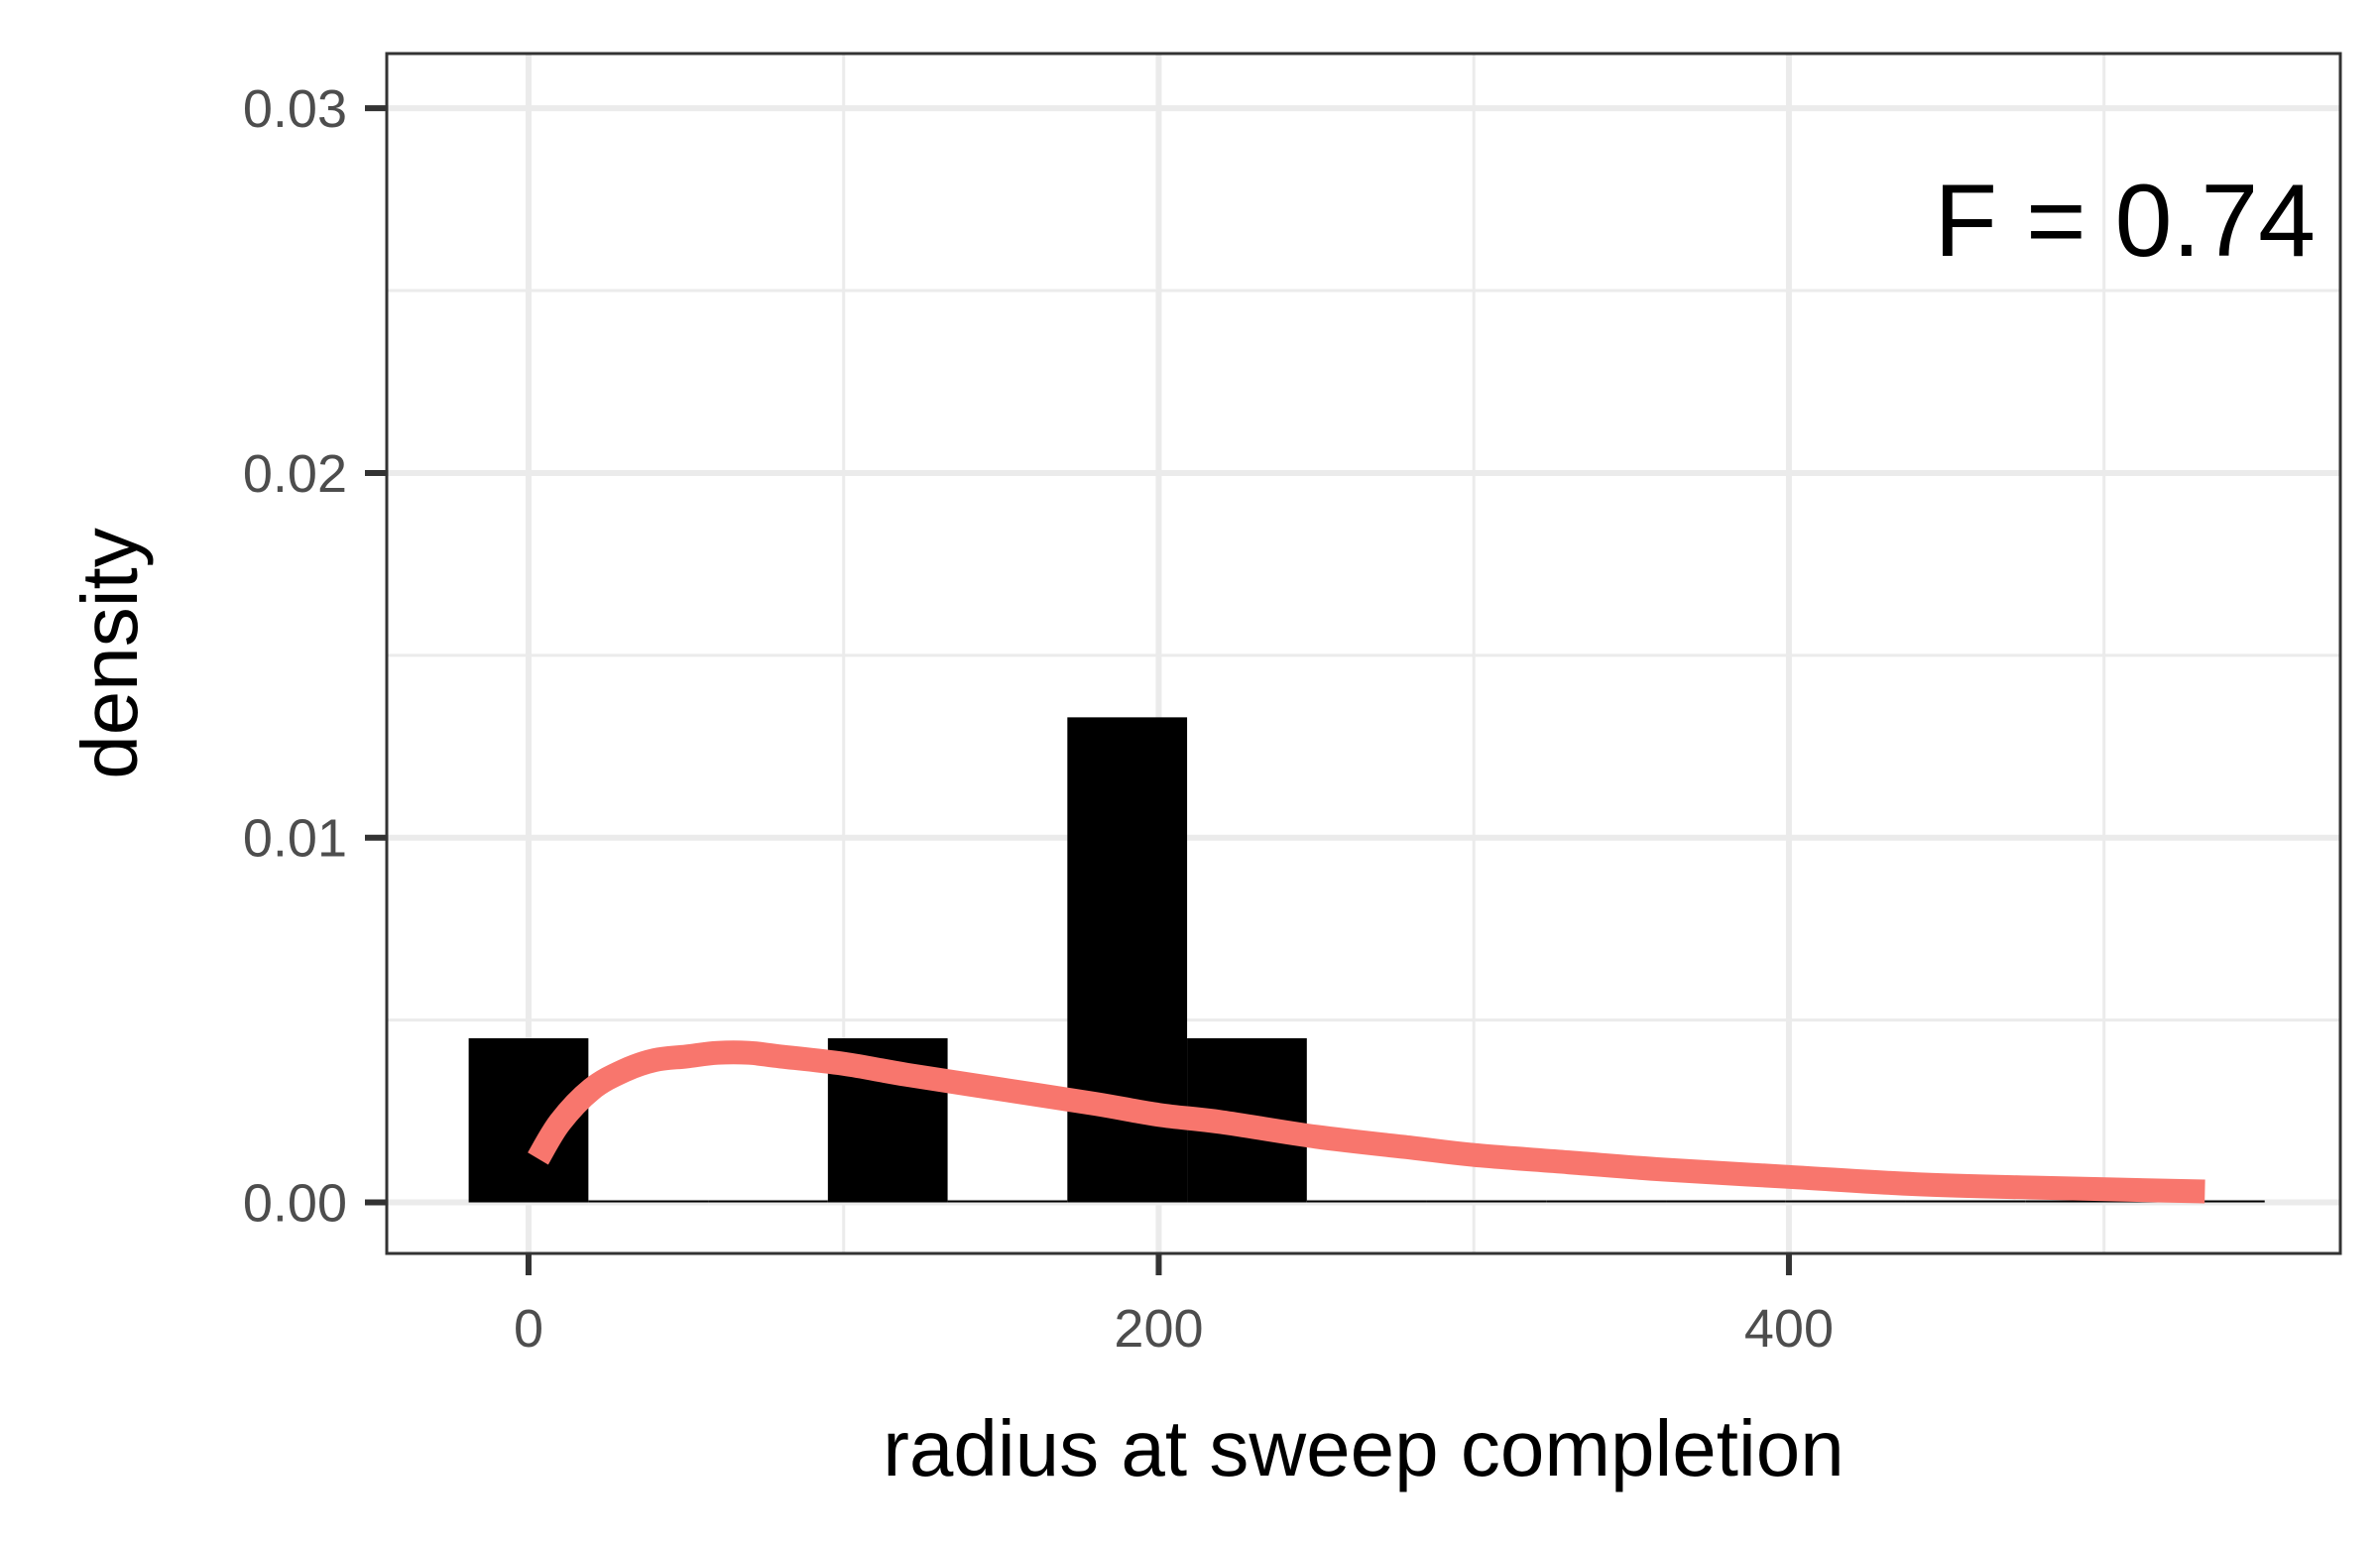 The image size is (2380, 1545). What do you see at coordinates (109, 653) in the screenshot?
I see `y-axis-title: density` at bounding box center [109, 653].